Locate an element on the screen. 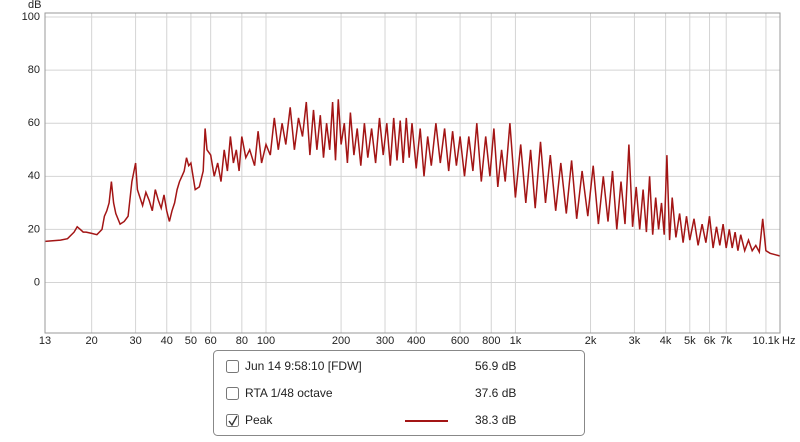  x-tick-label: 60 is located at coordinates (211, 341).